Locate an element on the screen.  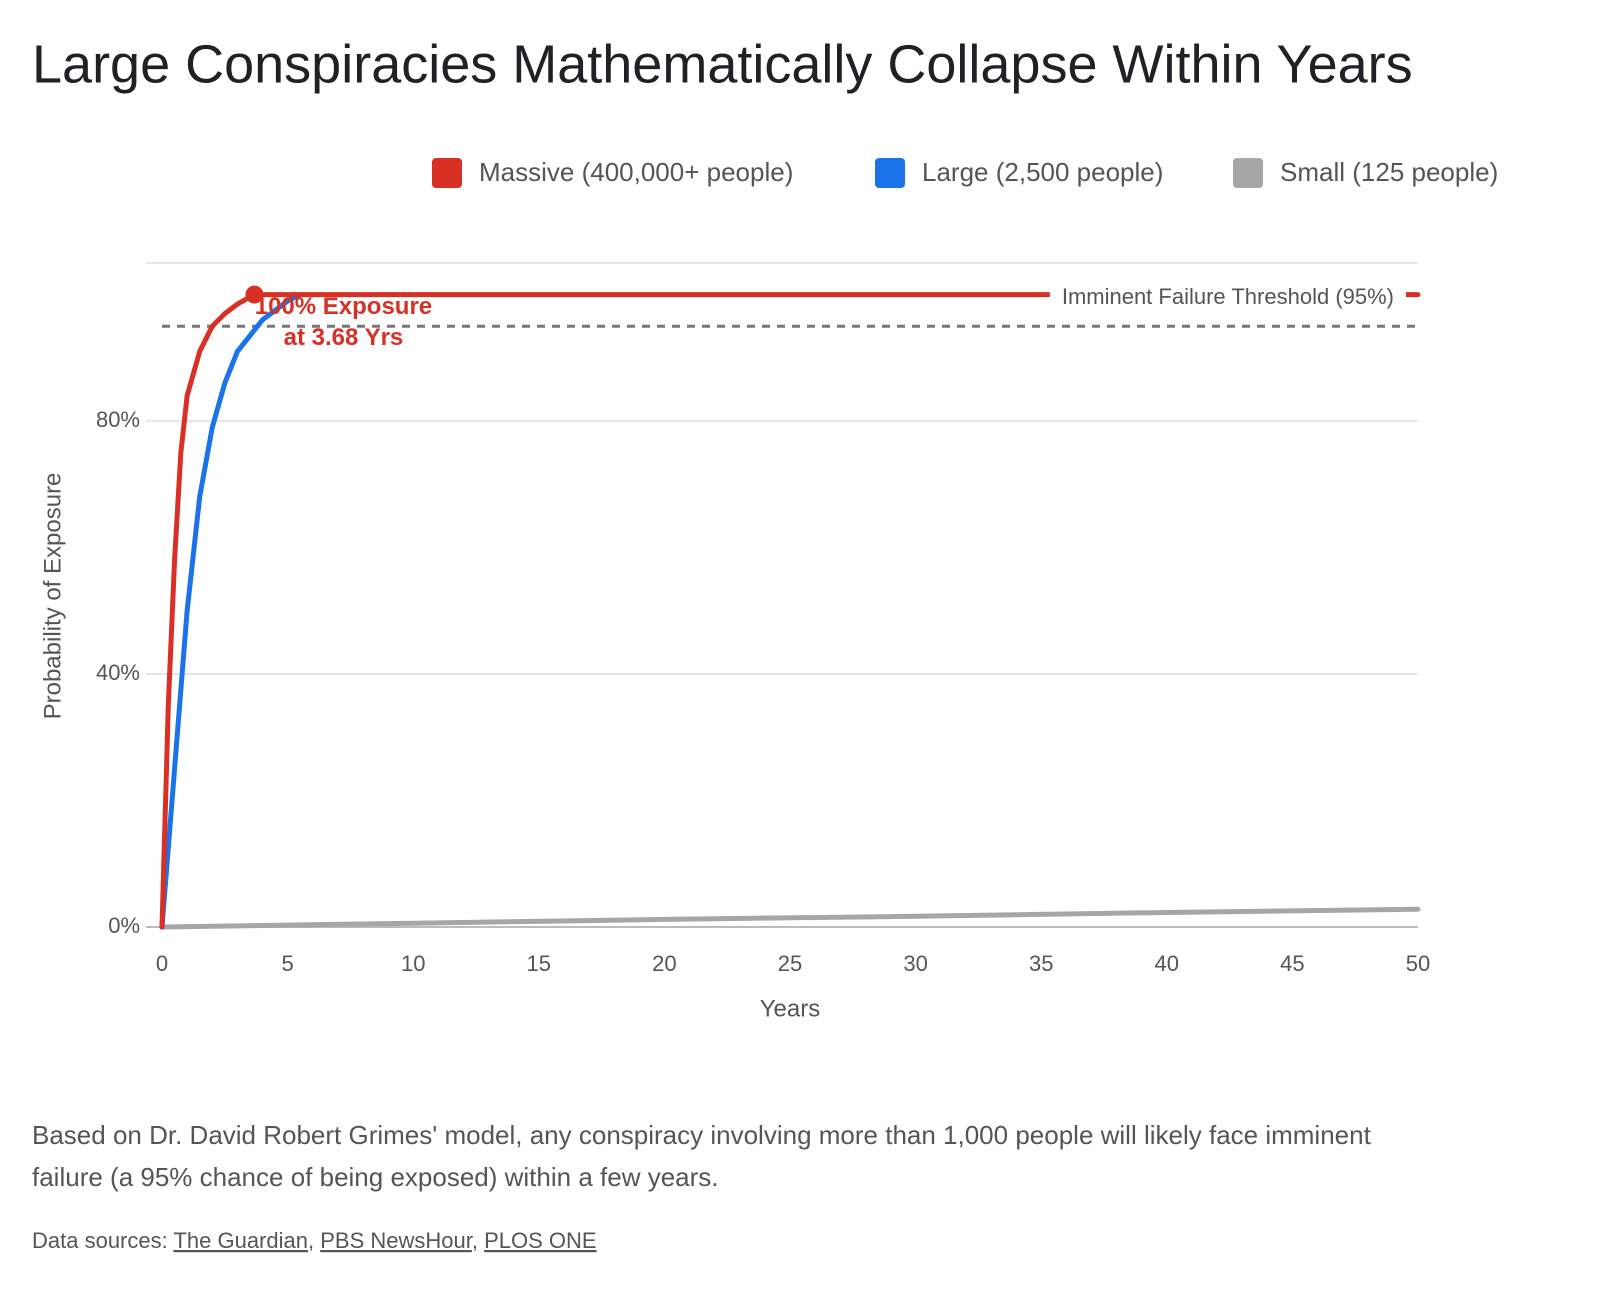
x-tick-label: 25 is located at coordinates (790, 963).